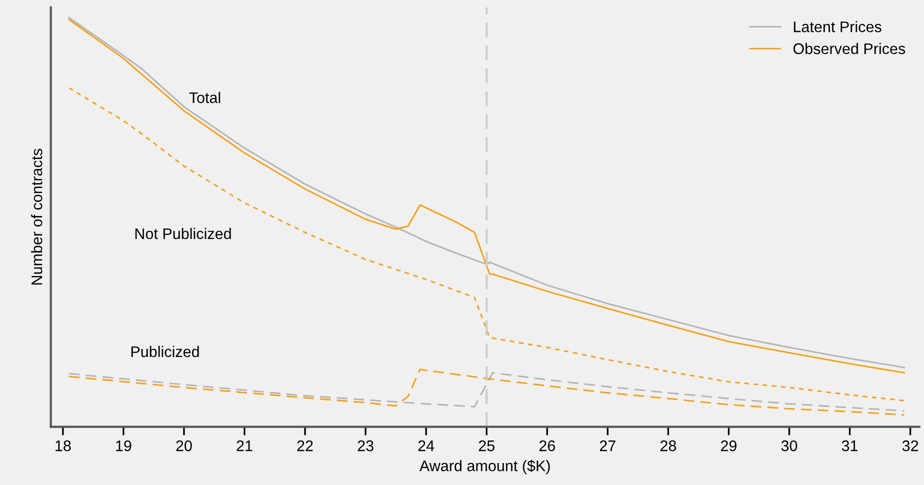  I want to click on x-tick-label: 23, so click(366, 446).